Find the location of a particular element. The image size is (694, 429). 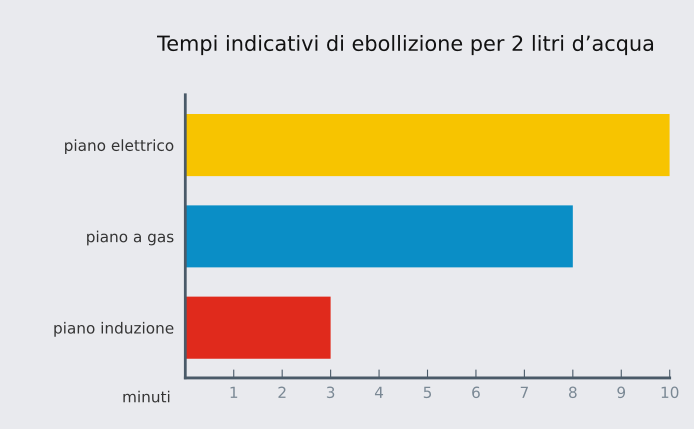

x-tick-label: 10 is located at coordinates (670, 392).